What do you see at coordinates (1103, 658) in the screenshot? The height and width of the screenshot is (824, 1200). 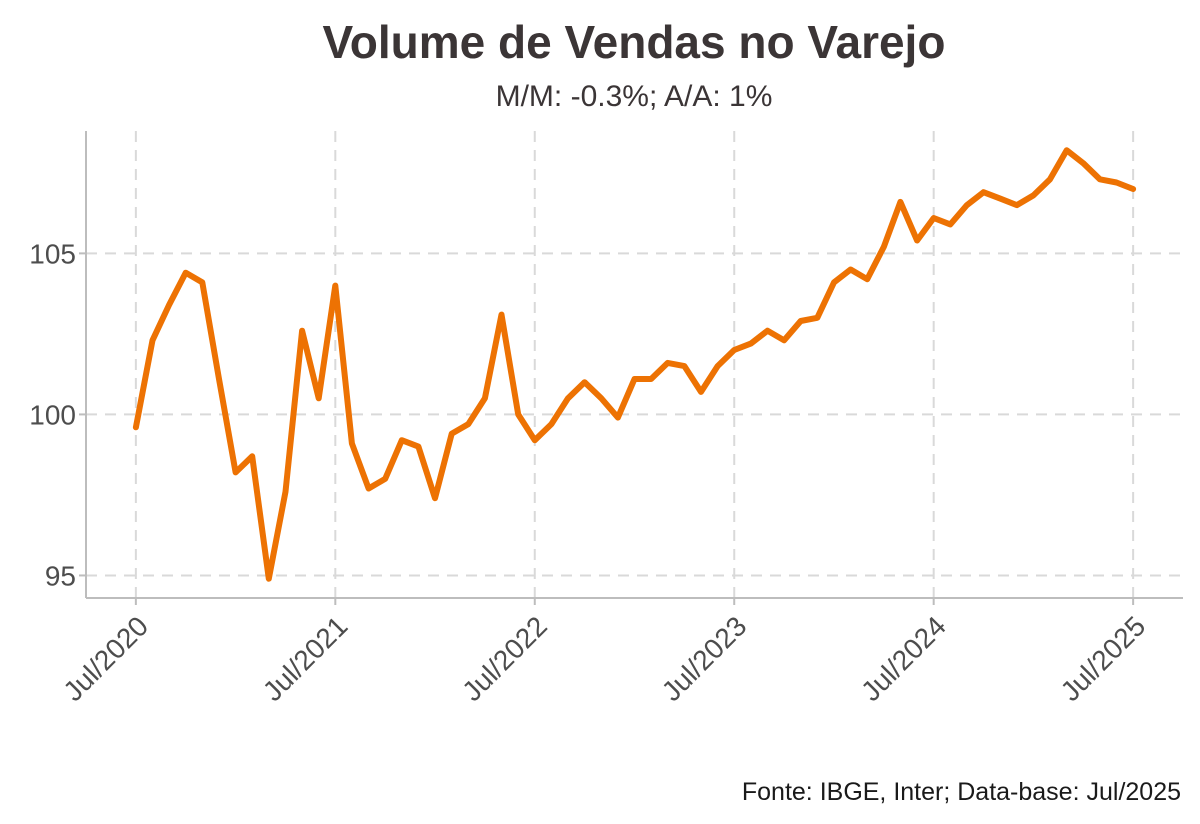 I see `x-tick-label: Jul/2025` at bounding box center [1103, 658].